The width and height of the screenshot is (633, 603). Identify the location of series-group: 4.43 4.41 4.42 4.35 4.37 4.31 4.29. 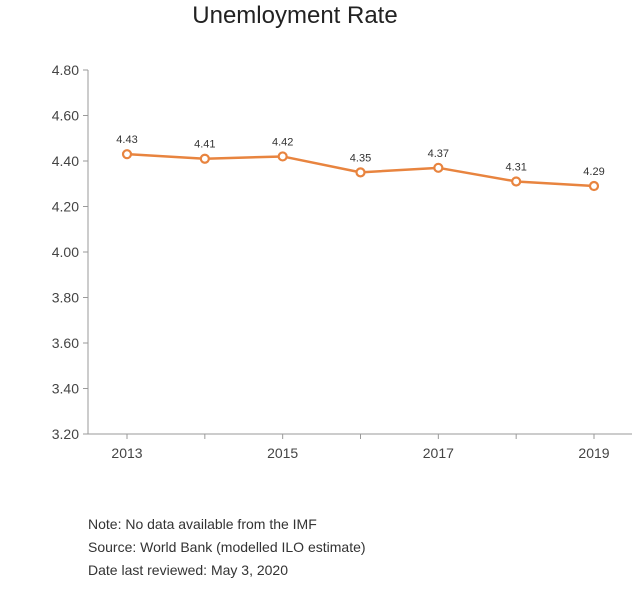
(360, 163).